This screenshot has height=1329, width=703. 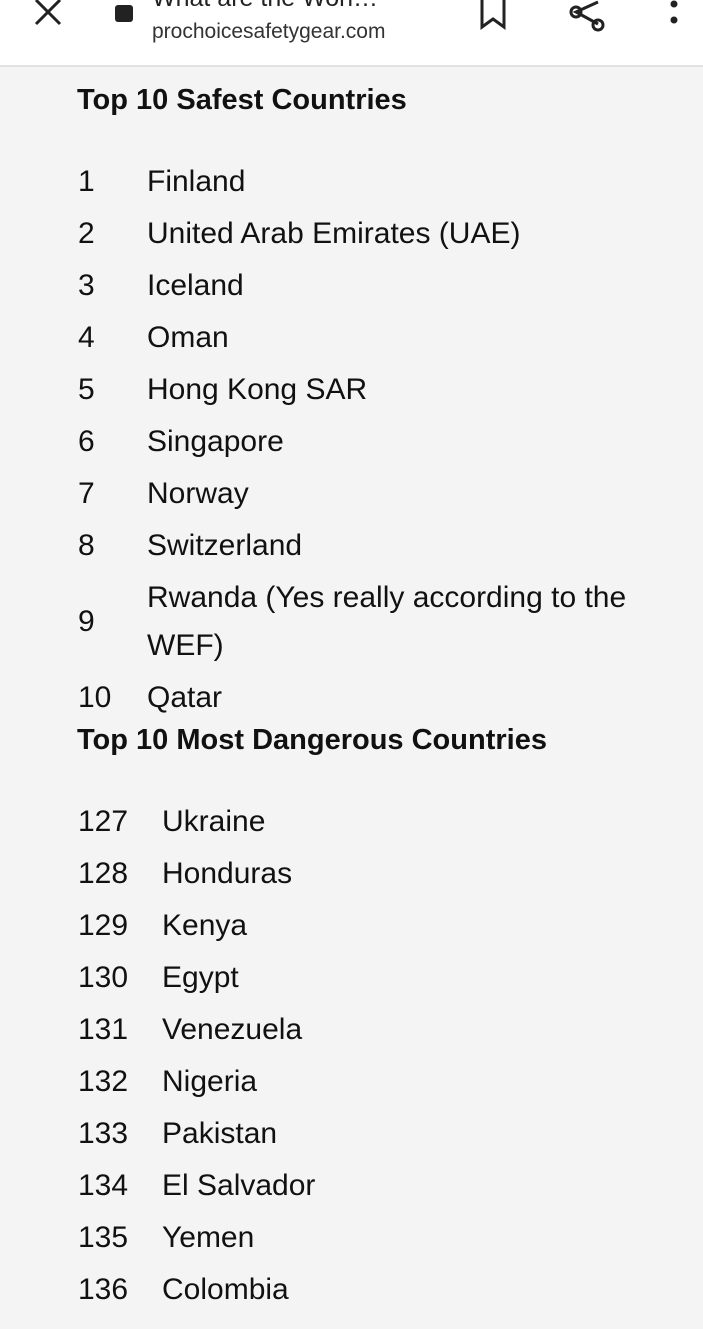 What do you see at coordinates (48, 13) in the screenshot?
I see `close-icon` at bounding box center [48, 13].